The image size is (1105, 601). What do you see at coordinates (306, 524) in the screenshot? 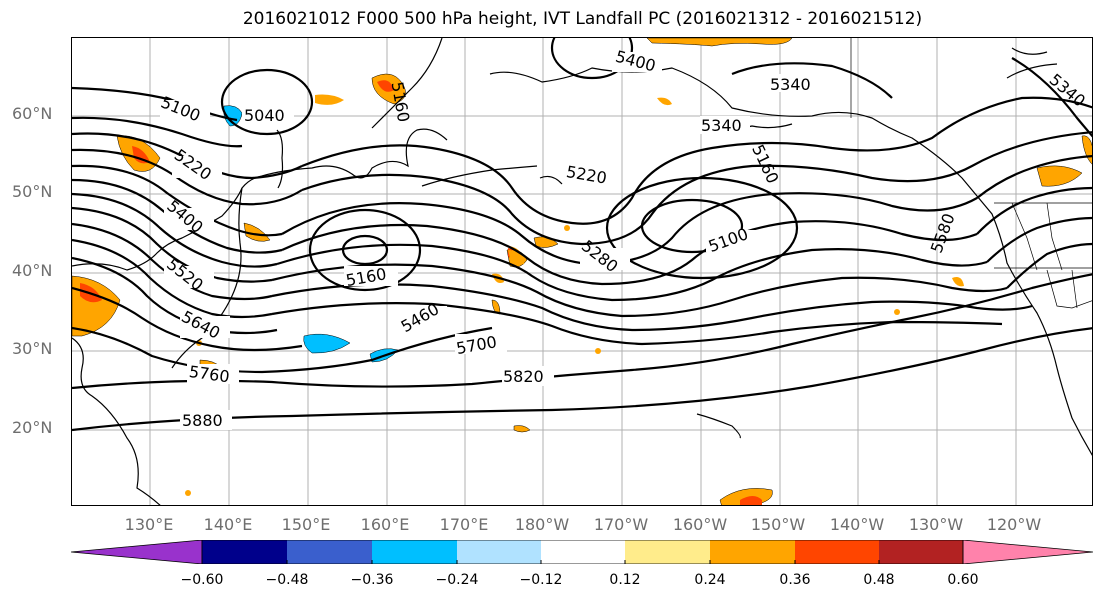
I see `lon-label-150e: 150°E` at bounding box center [306, 524].